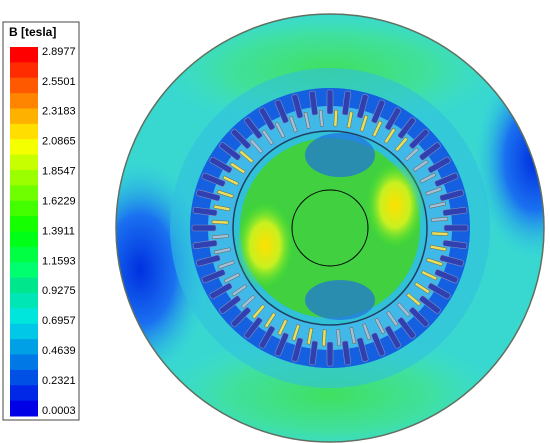 Image resolution: width=550 pixels, height=443 pixels. Describe the element at coordinates (59, 381) in the screenshot. I see `legend-label: 0.2321` at that location.